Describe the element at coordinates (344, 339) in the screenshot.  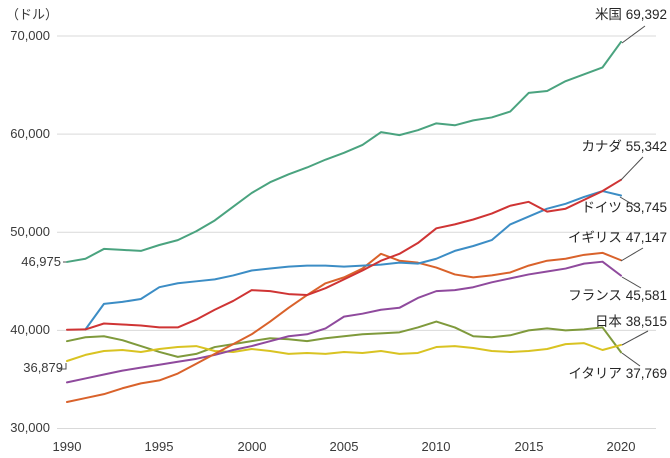
I see `line-italy` at that location.